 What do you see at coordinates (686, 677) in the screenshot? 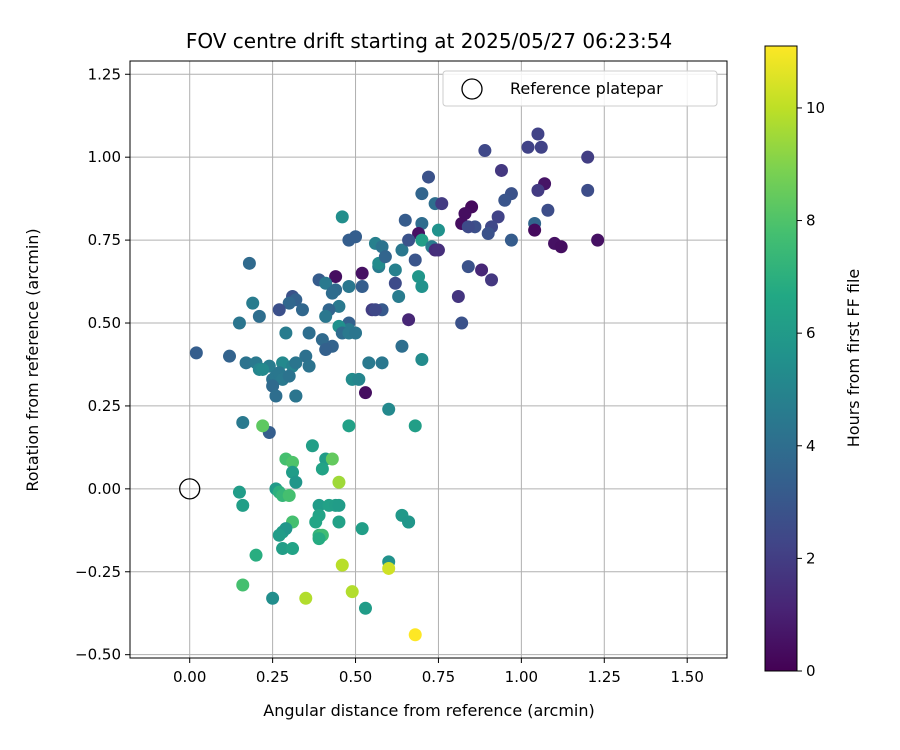
I see `x-tick-label: 1.50` at bounding box center [686, 677].